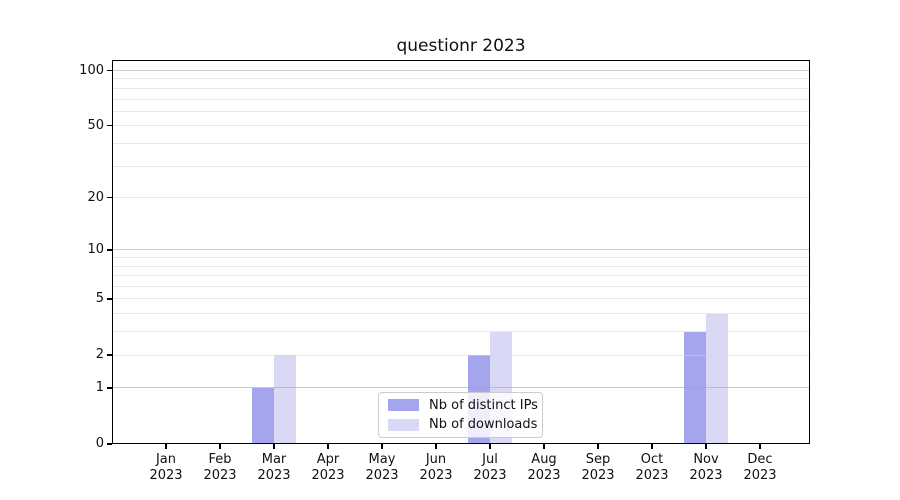 This screenshot has height=500, width=900. I want to click on legend: Nb of distinct IPs Nb of downloads, so click(460, 415).